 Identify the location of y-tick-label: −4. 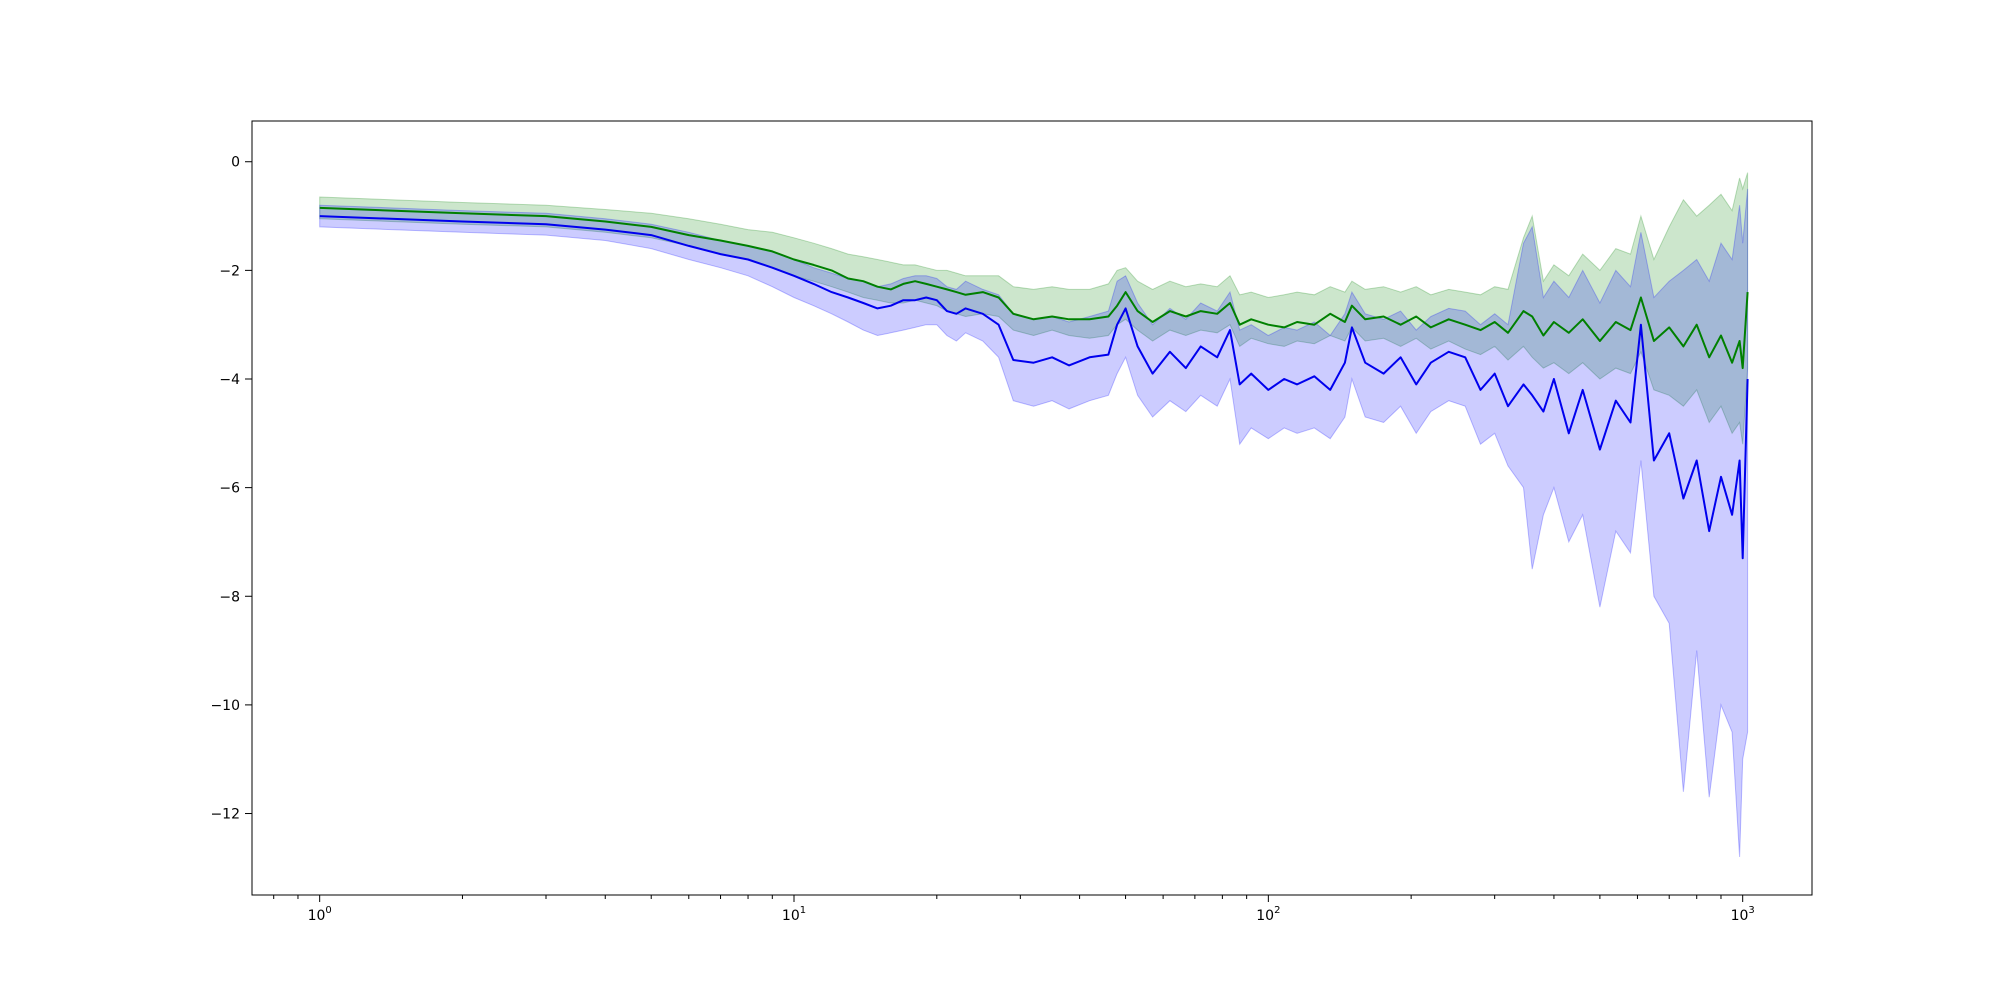
(229, 380).